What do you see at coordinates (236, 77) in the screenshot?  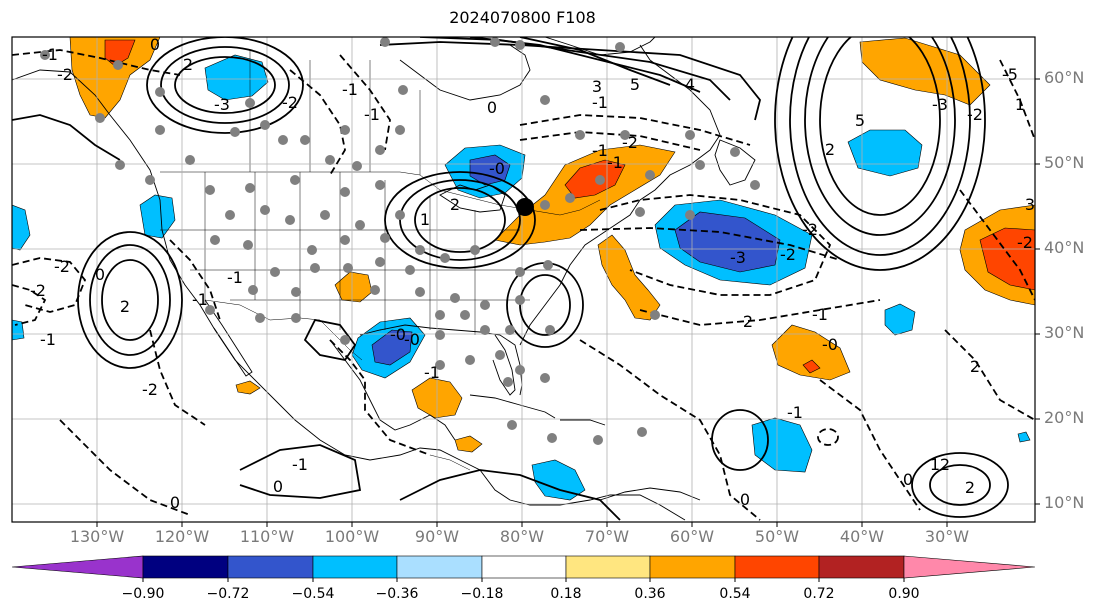 I see `shaded-area-alaska-blue` at bounding box center [236, 77].